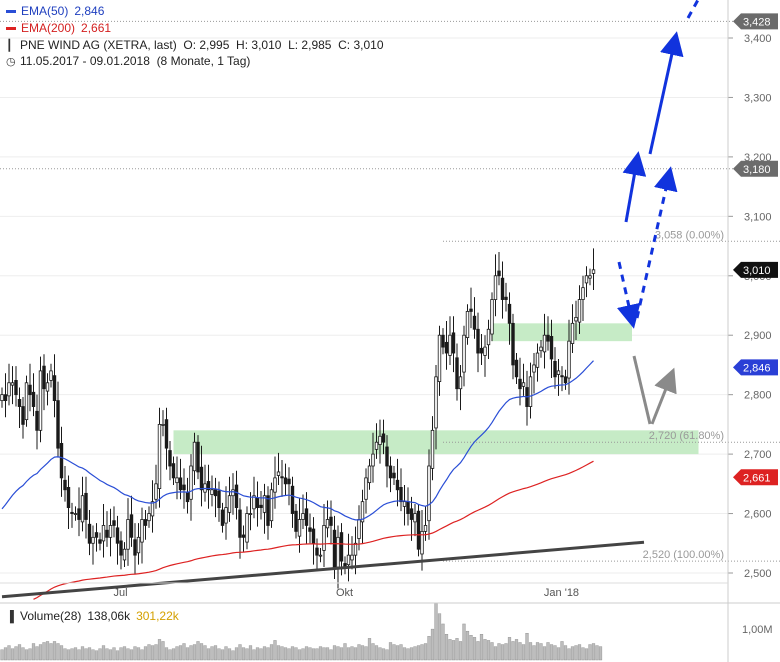  What do you see at coordinates (755, 367) in the screenshot?
I see `price-tag` at bounding box center [755, 367].